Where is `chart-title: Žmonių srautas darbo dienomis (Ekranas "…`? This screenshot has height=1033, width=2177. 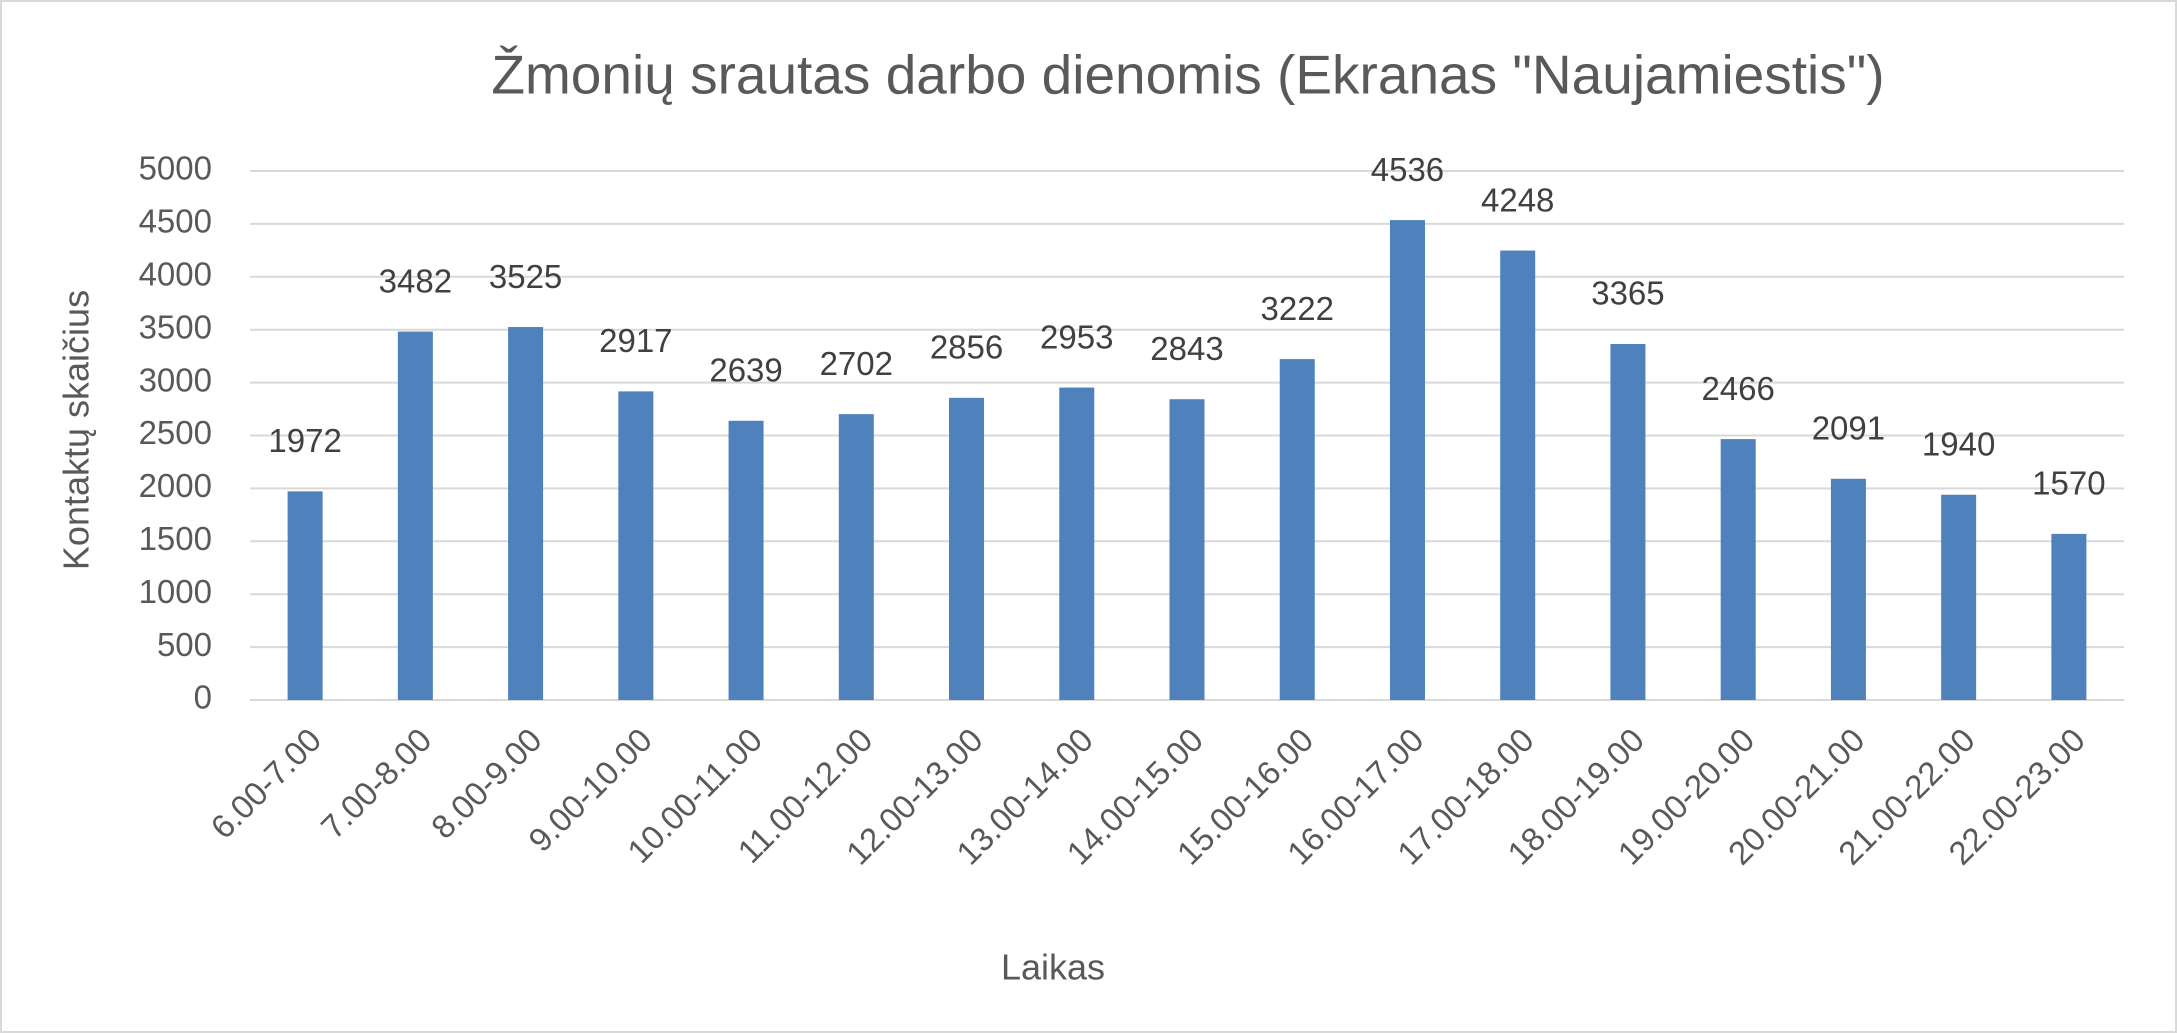 chart-title: Žmonių srautas darbo dienomis (Ekranas "… is located at coordinates (1187, 75).